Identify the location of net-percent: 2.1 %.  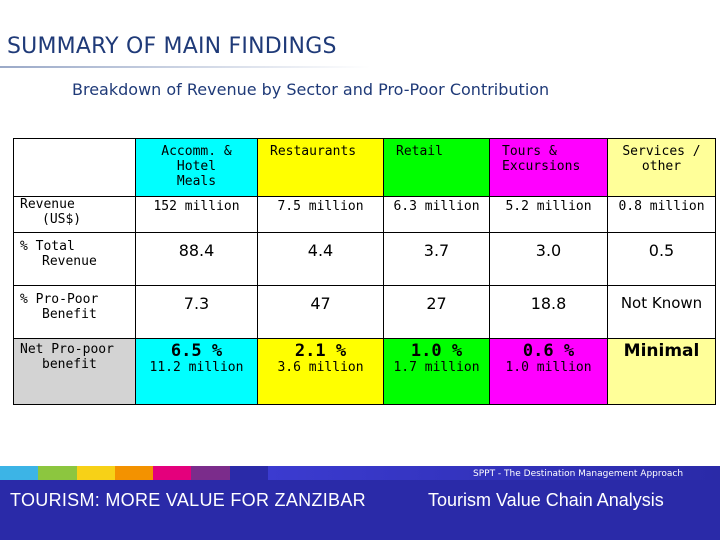
(320, 351).